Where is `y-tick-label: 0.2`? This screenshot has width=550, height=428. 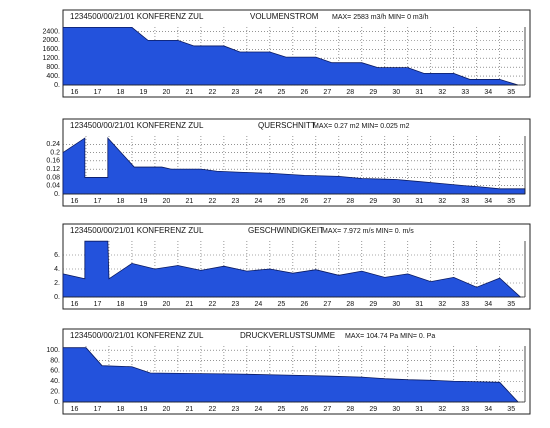 y-tick-label: 0.2 is located at coordinates (55, 152).